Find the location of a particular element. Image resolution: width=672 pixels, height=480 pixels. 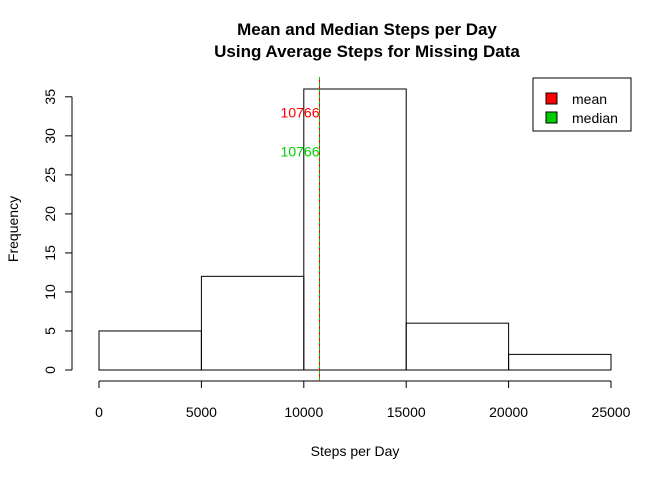

y-tick-label: 0 is located at coordinates (50, 370).